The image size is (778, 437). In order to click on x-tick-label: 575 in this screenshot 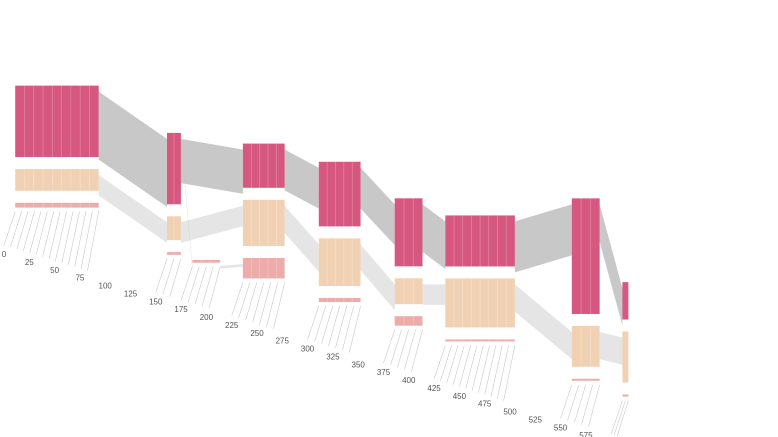, I will do `click(586, 434)`.